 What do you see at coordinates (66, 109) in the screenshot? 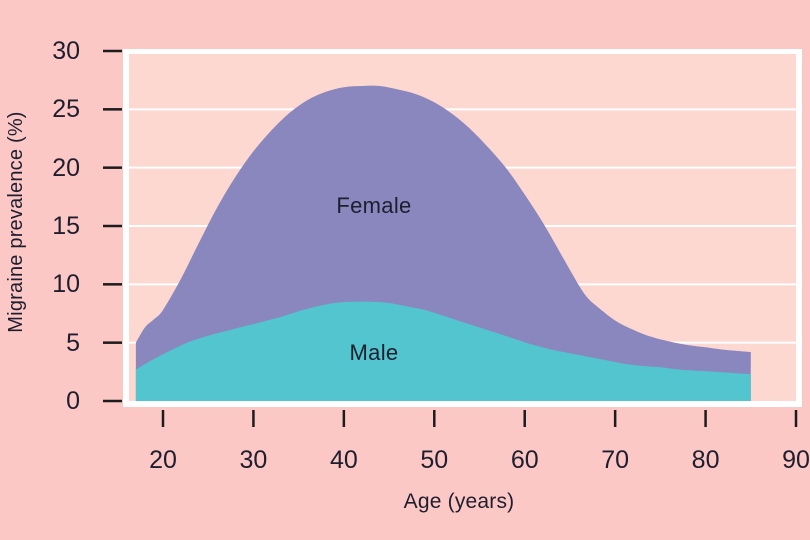
I see `y-tick-label: 25` at bounding box center [66, 109].